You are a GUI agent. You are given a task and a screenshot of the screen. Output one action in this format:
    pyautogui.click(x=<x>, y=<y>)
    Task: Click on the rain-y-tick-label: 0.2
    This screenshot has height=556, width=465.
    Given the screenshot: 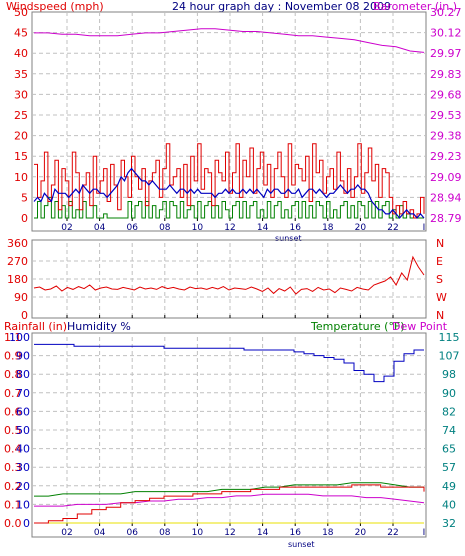 What is the action you would take?
    pyautogui.click(x=13, y=486)
    